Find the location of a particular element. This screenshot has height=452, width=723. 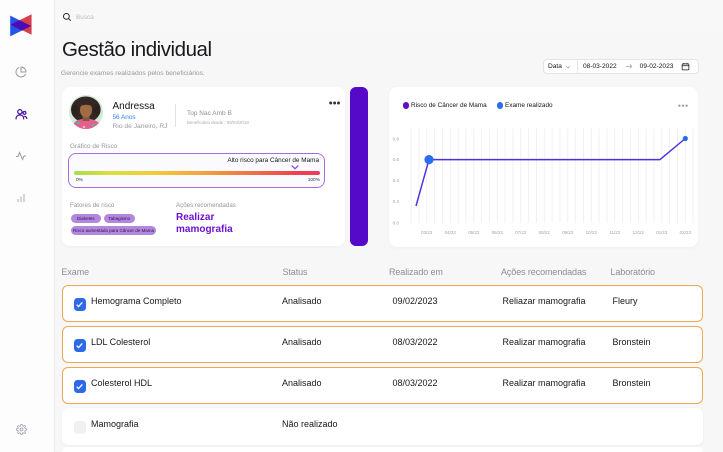

svg-text: 10/22 is located at coordinates (592, 232).